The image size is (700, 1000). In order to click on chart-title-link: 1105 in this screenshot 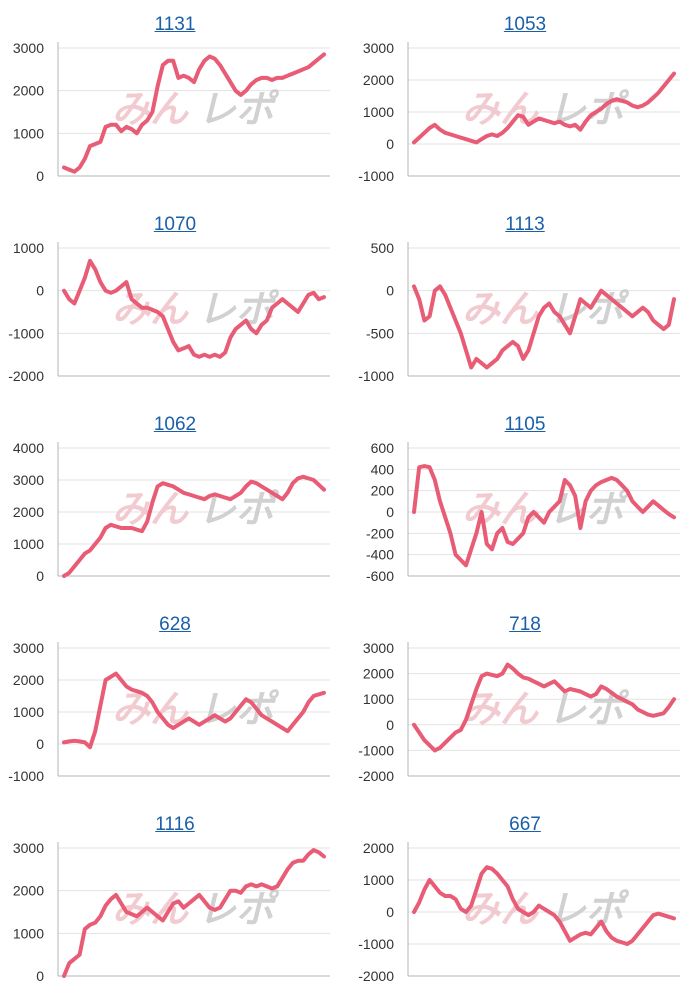, I will do `click(525, 424)`.